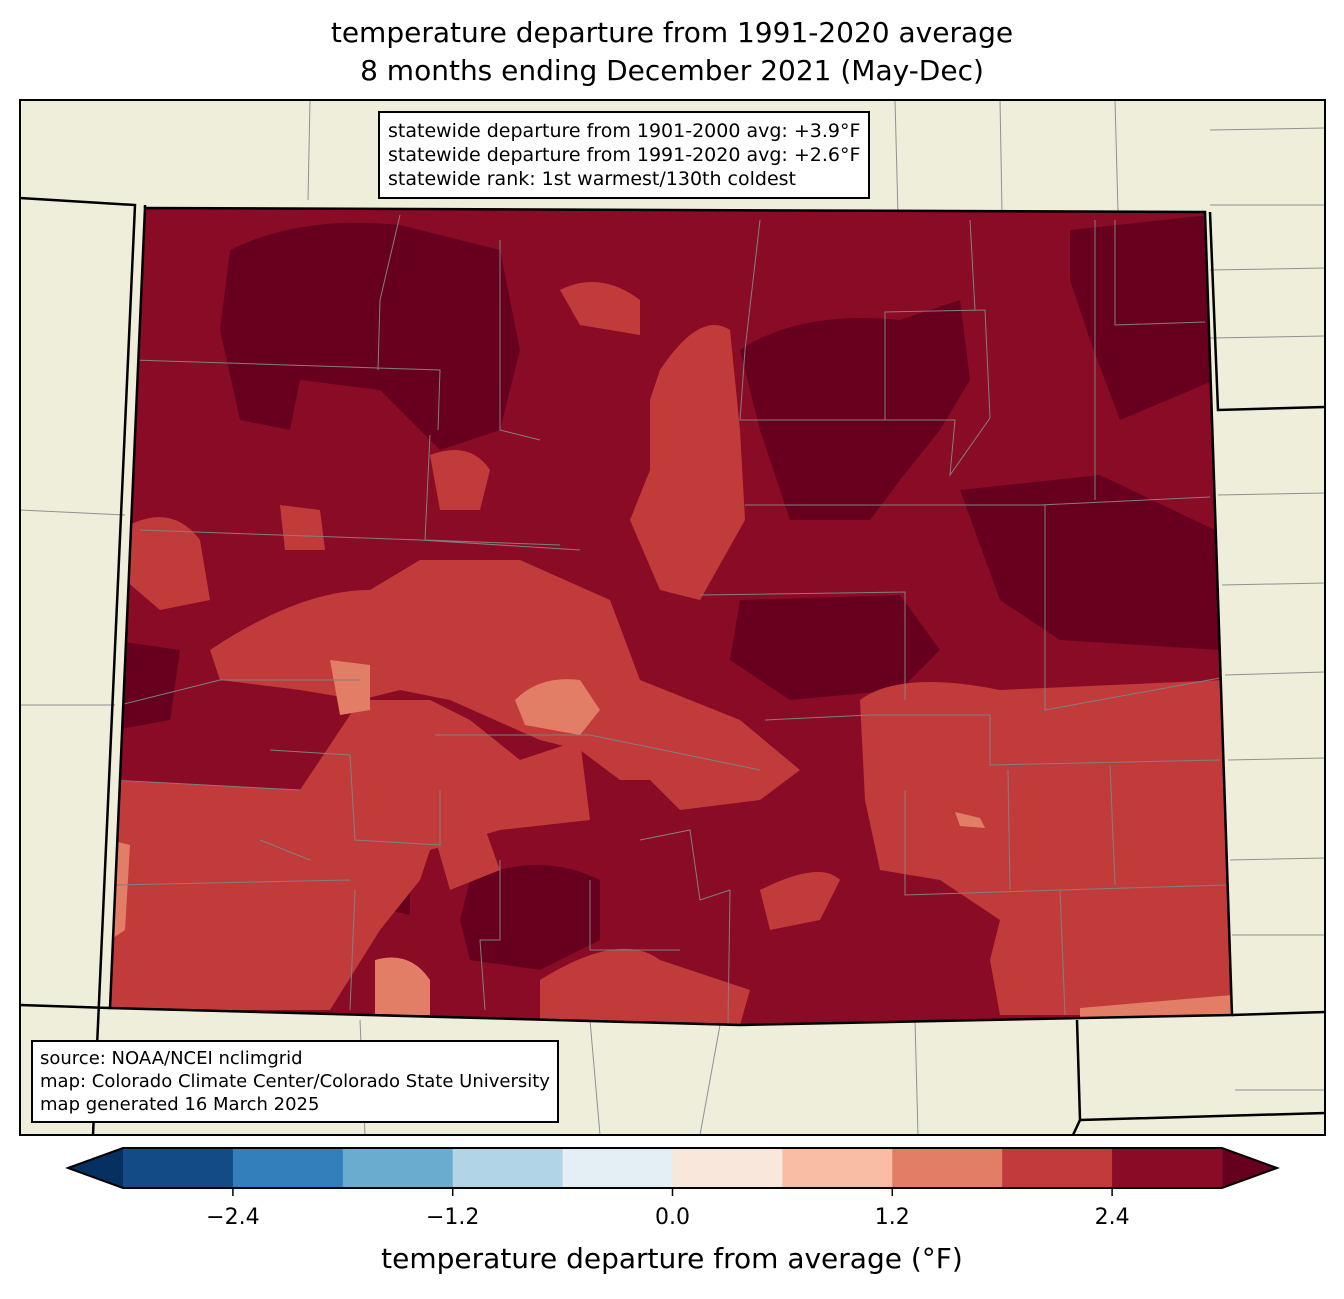 This screenshot has height=1299, width=1344. I want to click on colorbar-label: temperature departure from average (°F), so click(672, 1258).